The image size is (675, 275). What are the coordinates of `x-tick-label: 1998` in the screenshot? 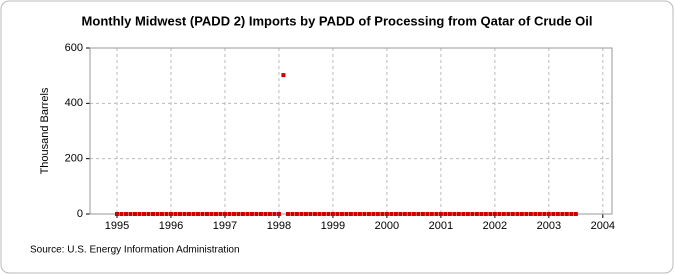 It's located at (279, 226).